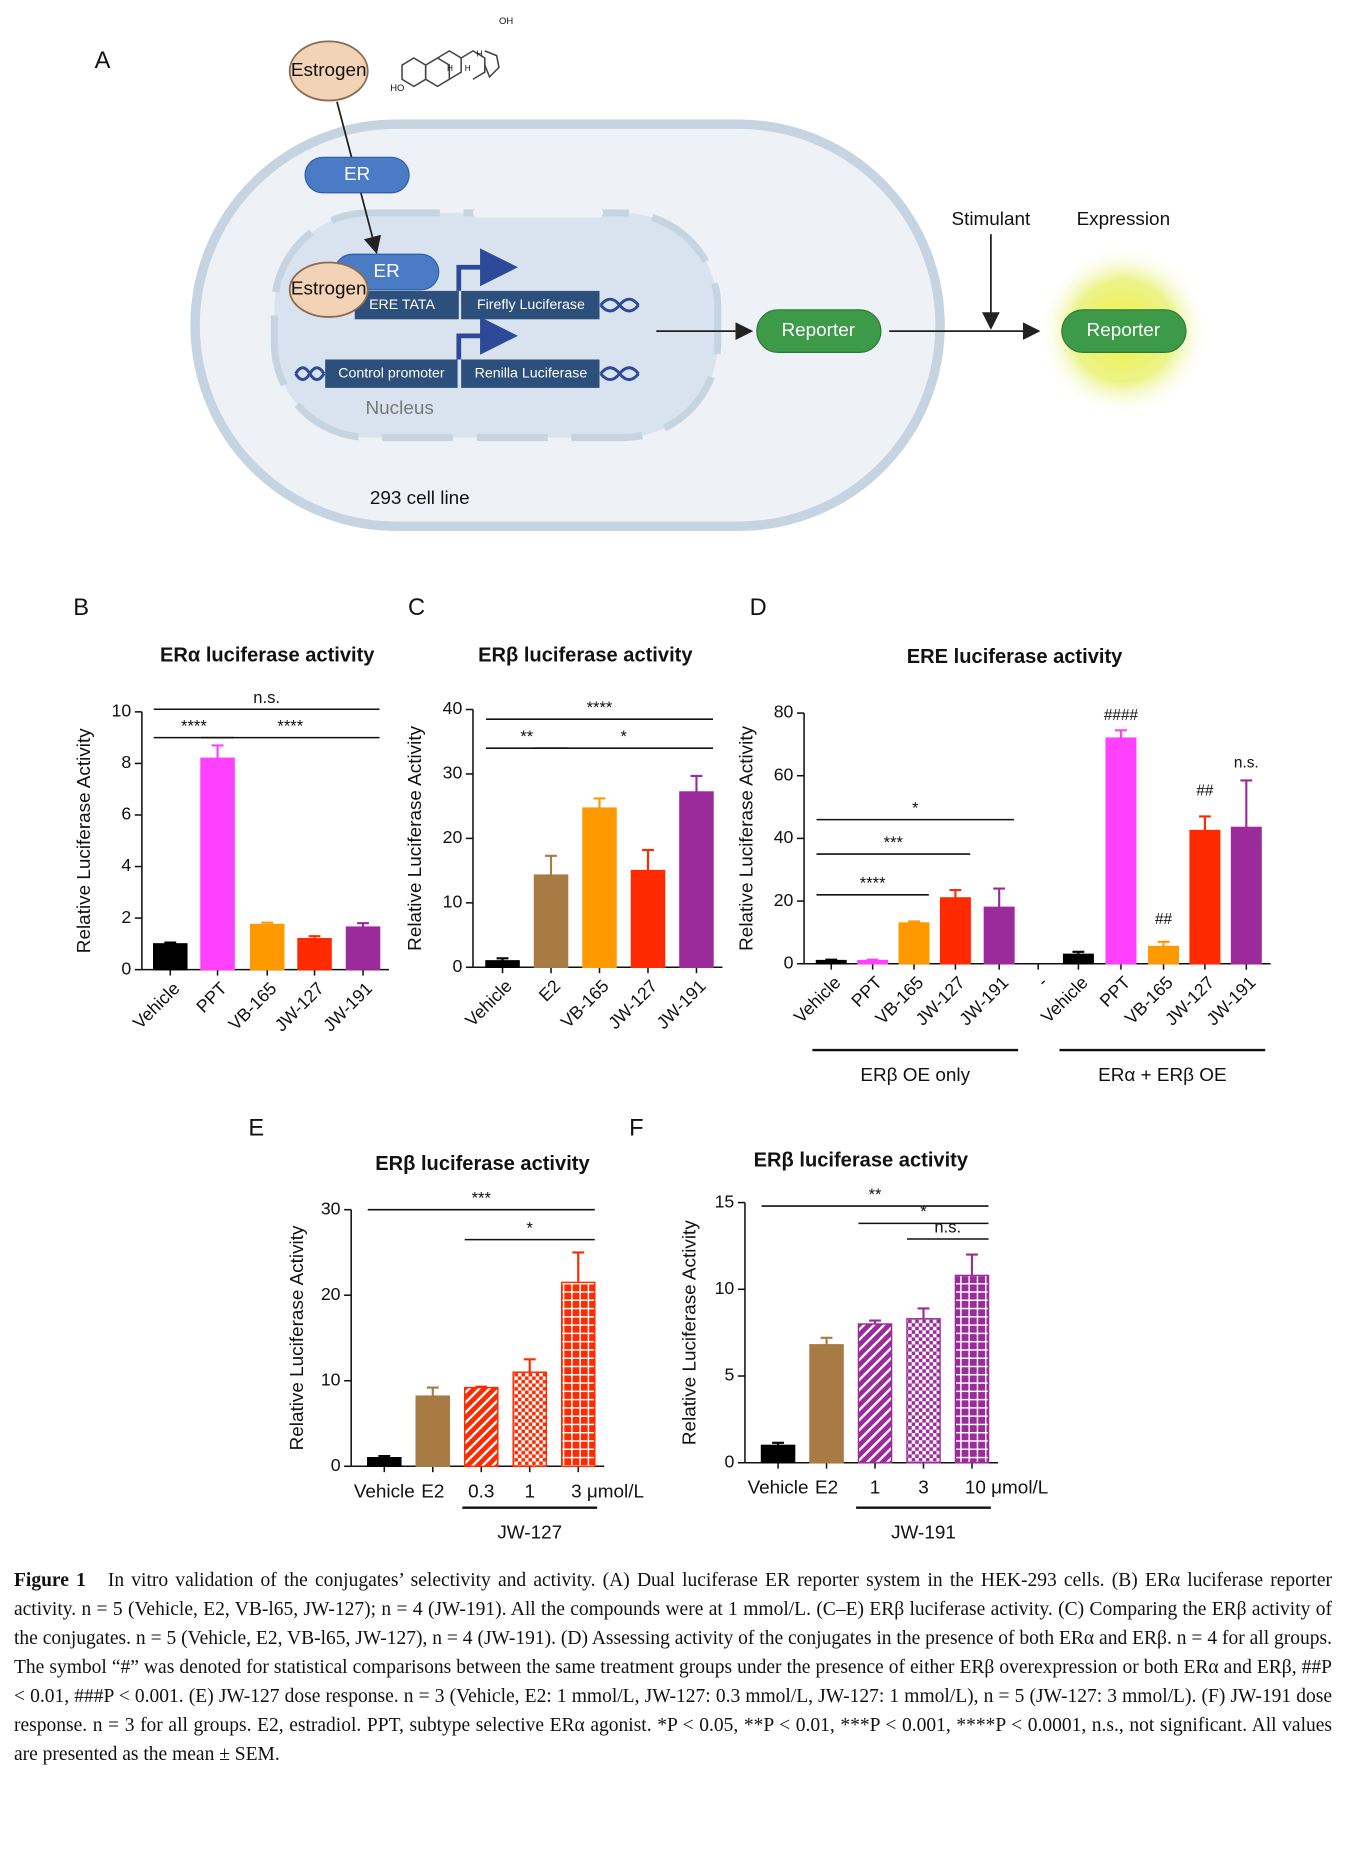  Describe the element at coordinates (529, 1533) in the screenshot. I see `group-label: JW-127` at that location.